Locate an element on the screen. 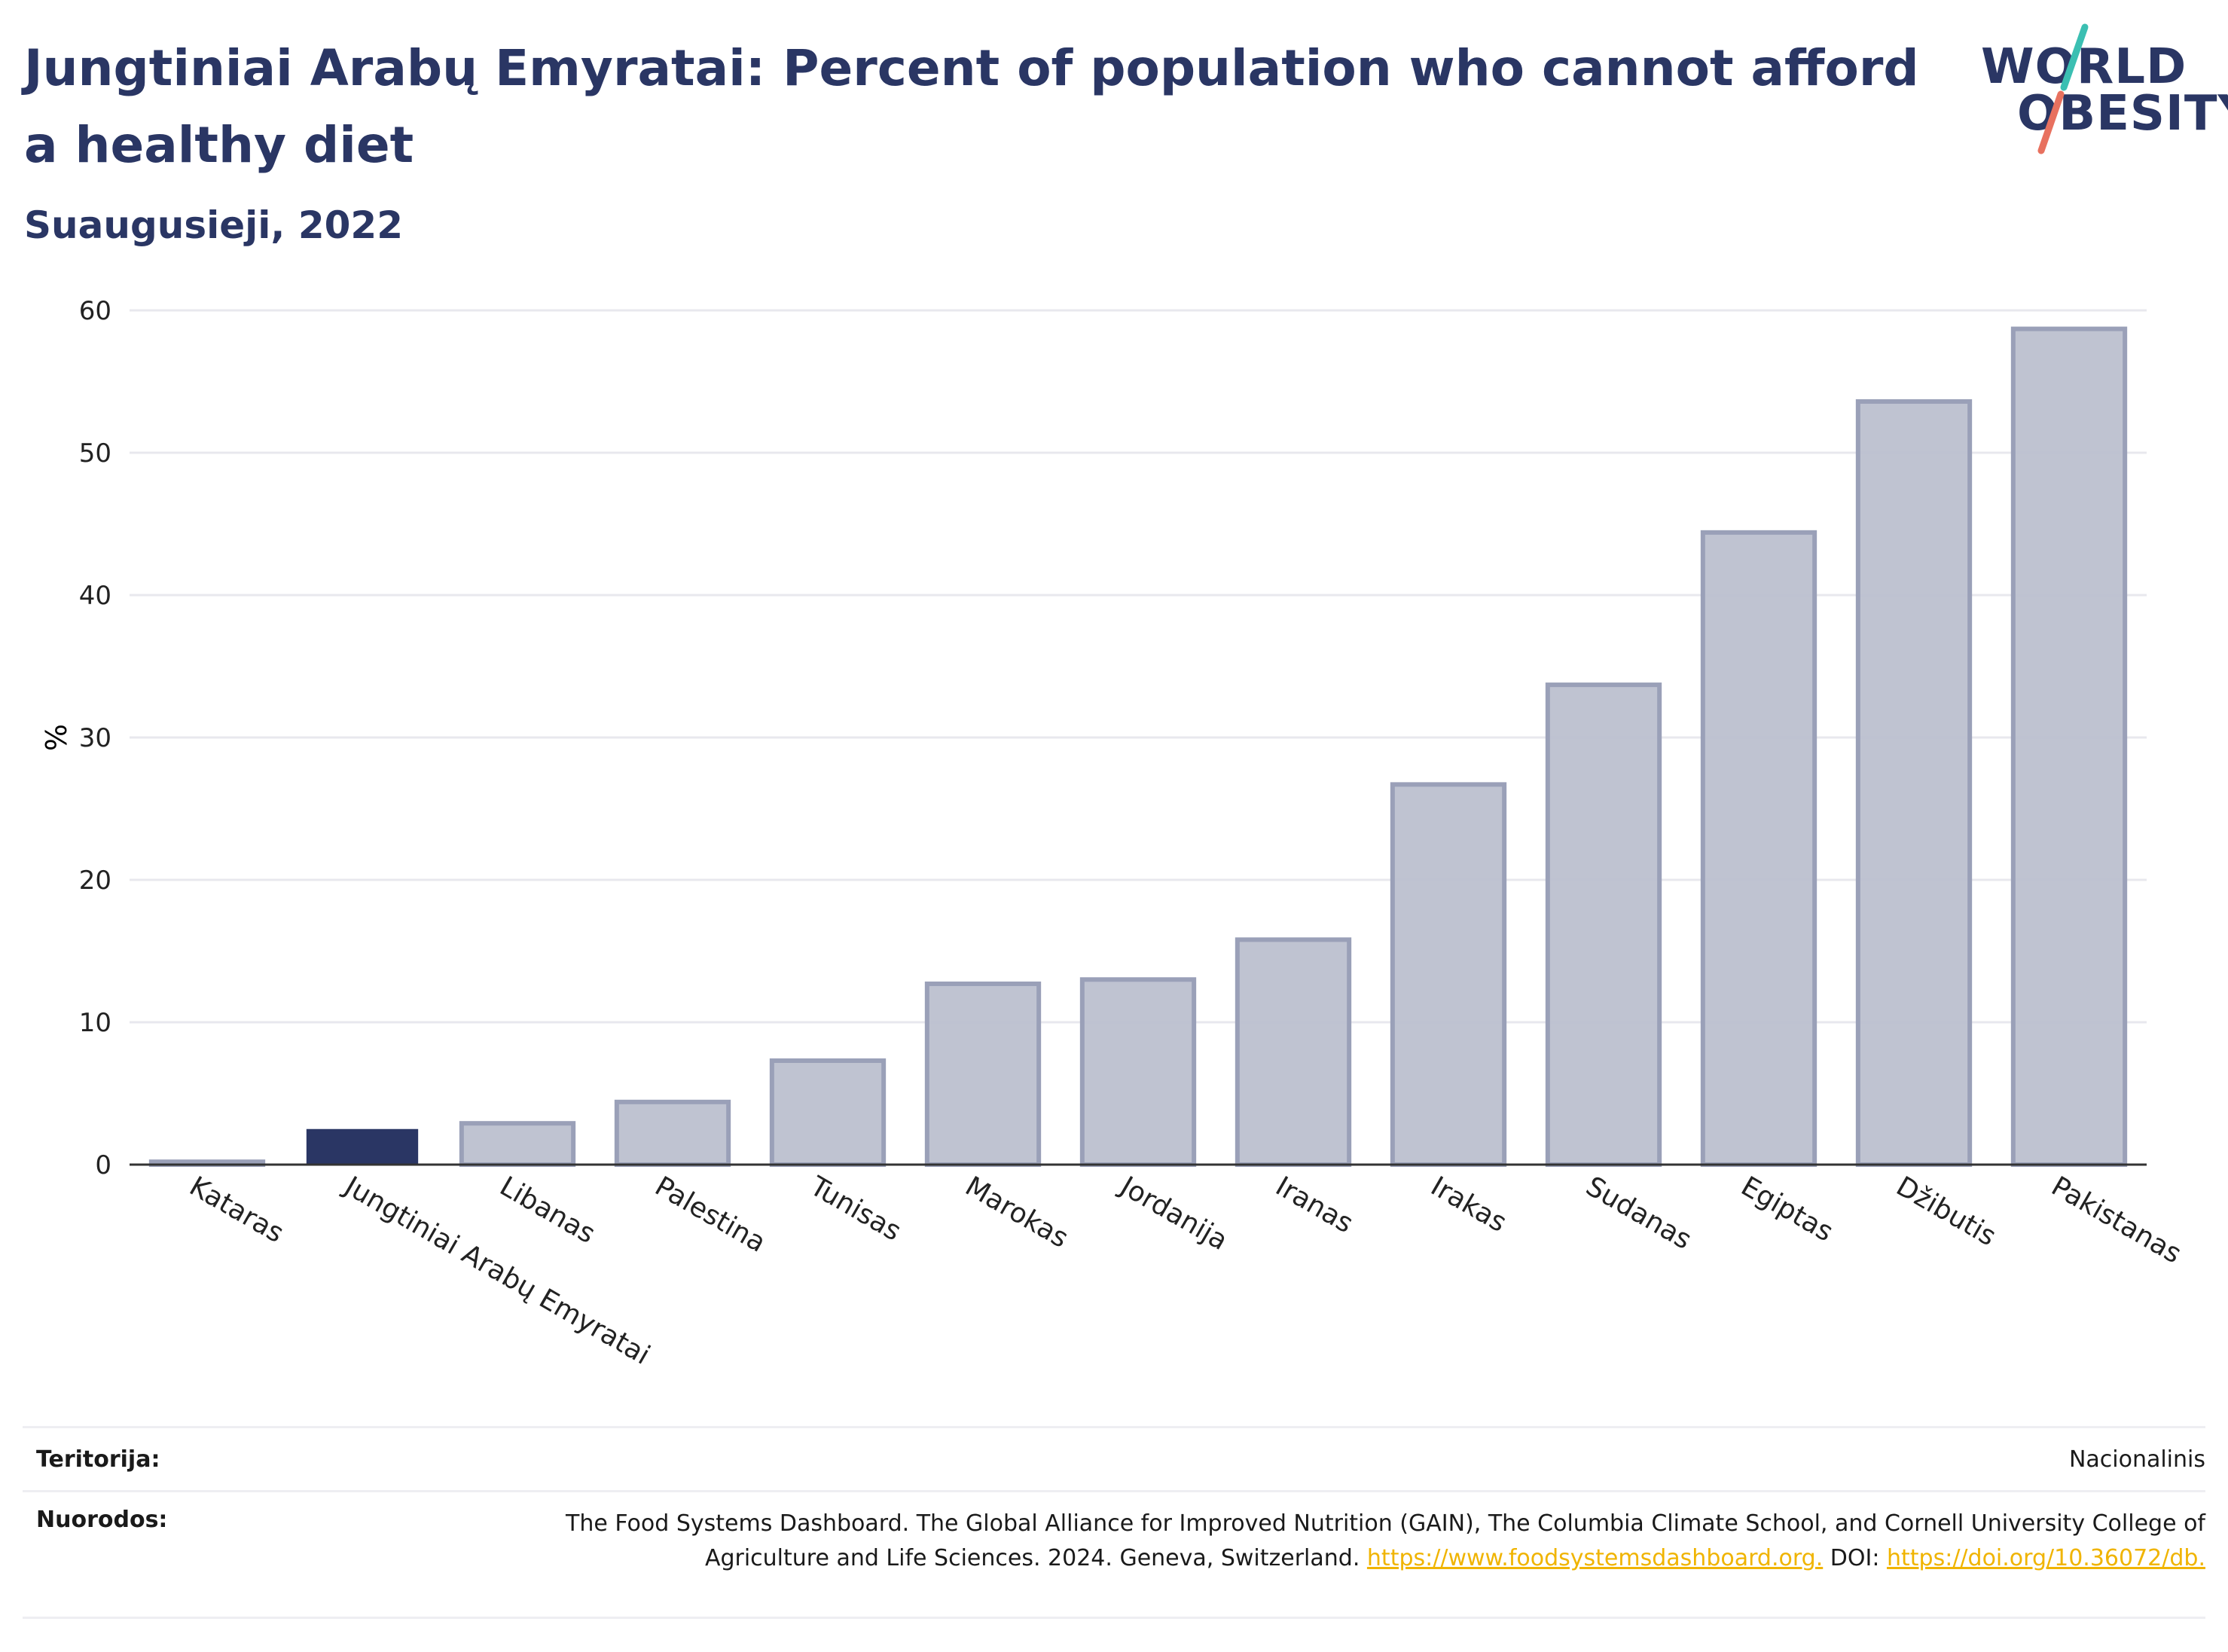 Image resolution: width=2228 pixels, height=1652 pixels. x-tick-label: Kataras is located at coordinates (237, 1210).